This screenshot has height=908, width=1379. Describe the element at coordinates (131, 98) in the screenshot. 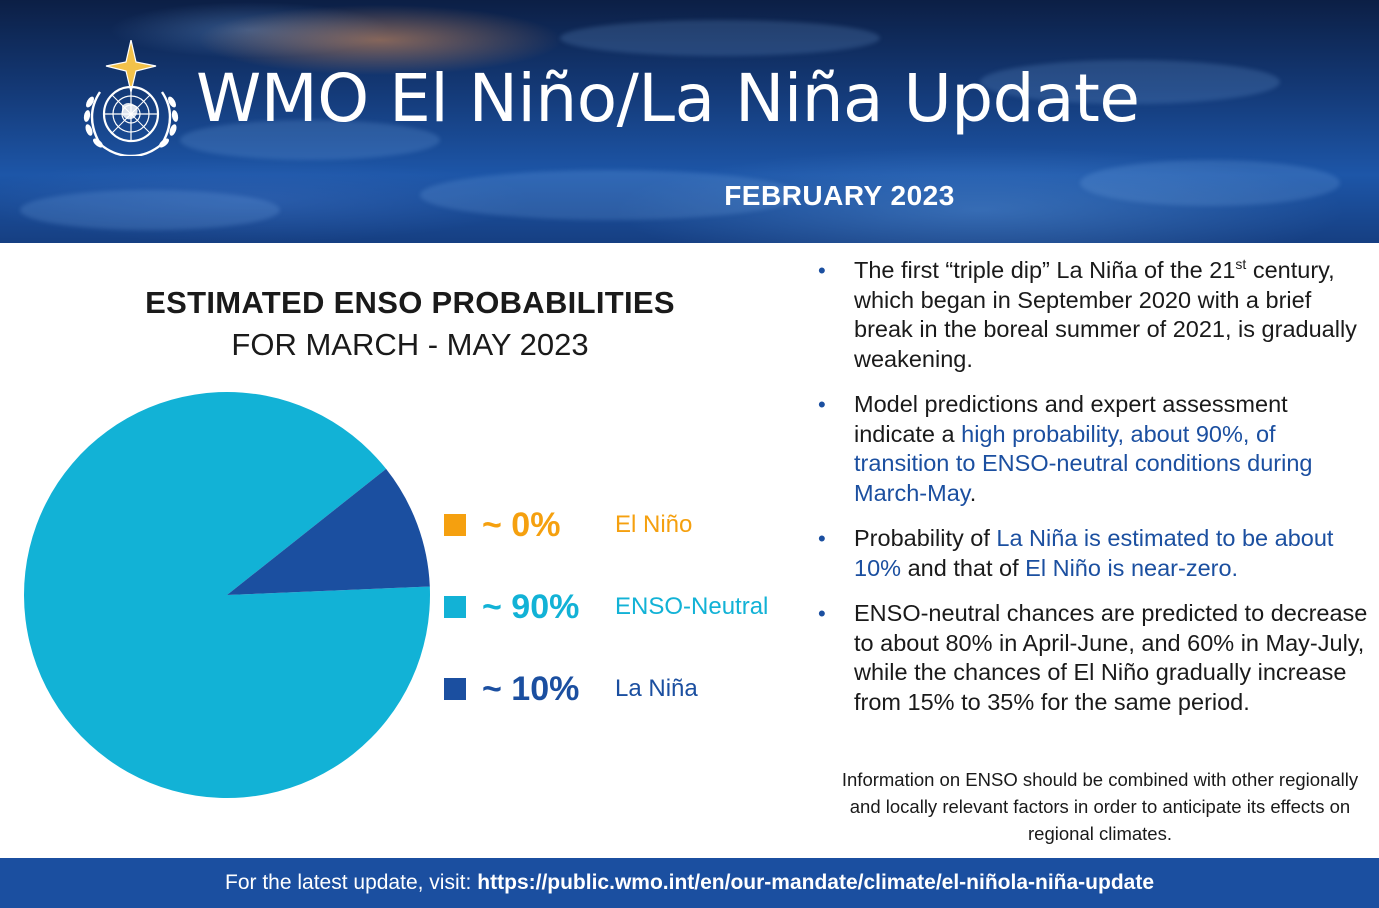

I see `wmo-logo-icon` at that location.